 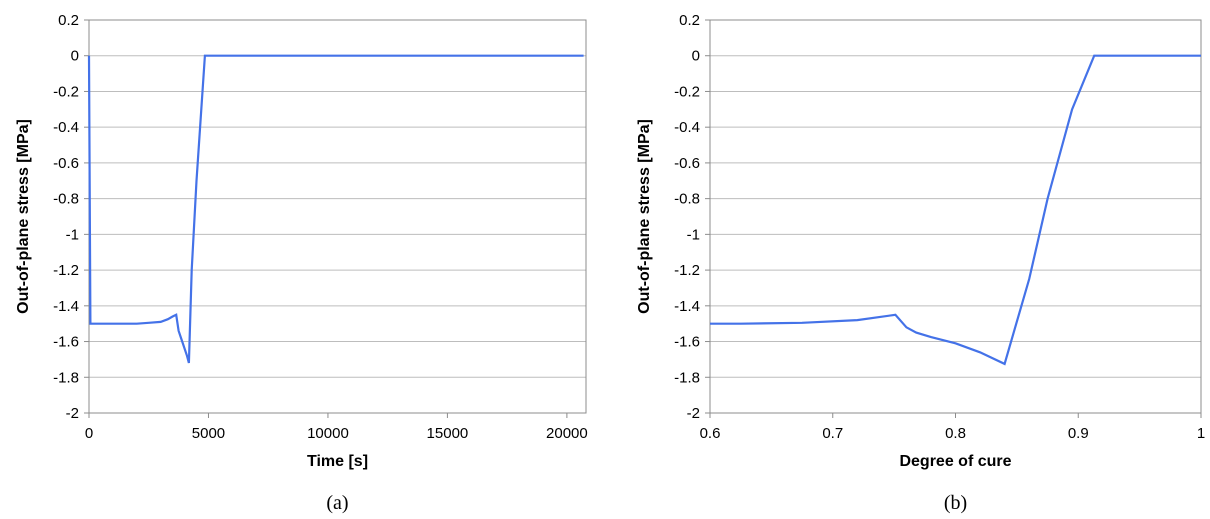 What do you see at coordinates (208, 433) in the screenshot?
I see `x-tick-label: 5000` at bounding box center [208, 433].